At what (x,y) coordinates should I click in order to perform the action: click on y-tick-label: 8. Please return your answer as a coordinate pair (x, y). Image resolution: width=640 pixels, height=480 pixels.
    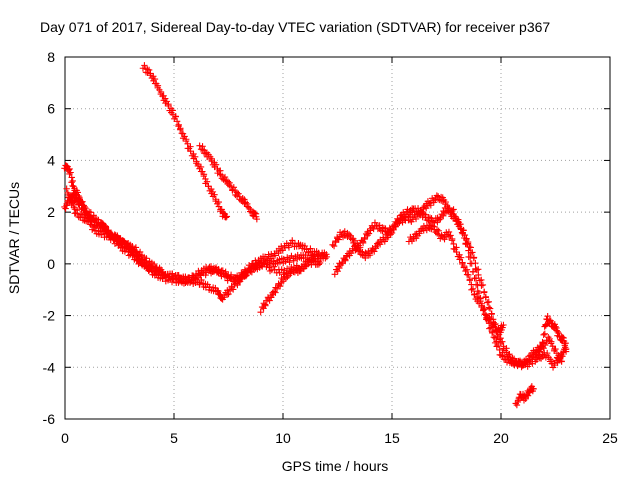
    Looking at the image, I should click on (51, 57).